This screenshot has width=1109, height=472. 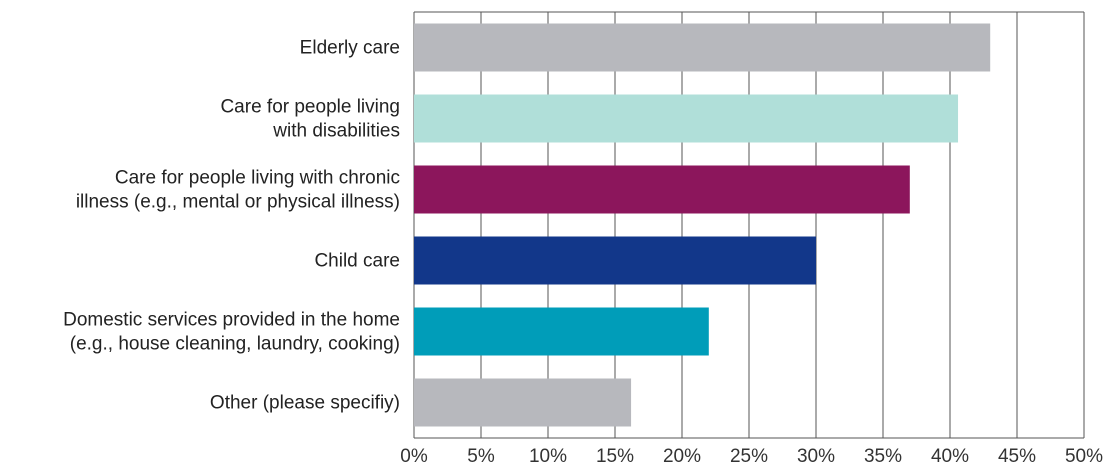 I want to click on category-label: Domestic services provided in the home, so click(x=231, y=320).